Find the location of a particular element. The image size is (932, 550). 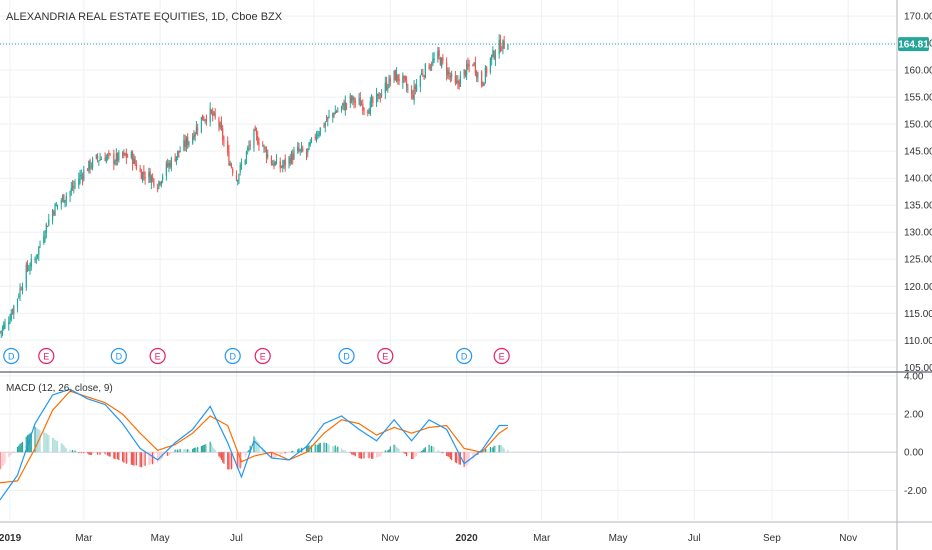

price-tick-label: 170.00 is located at coordinates (918, 17).